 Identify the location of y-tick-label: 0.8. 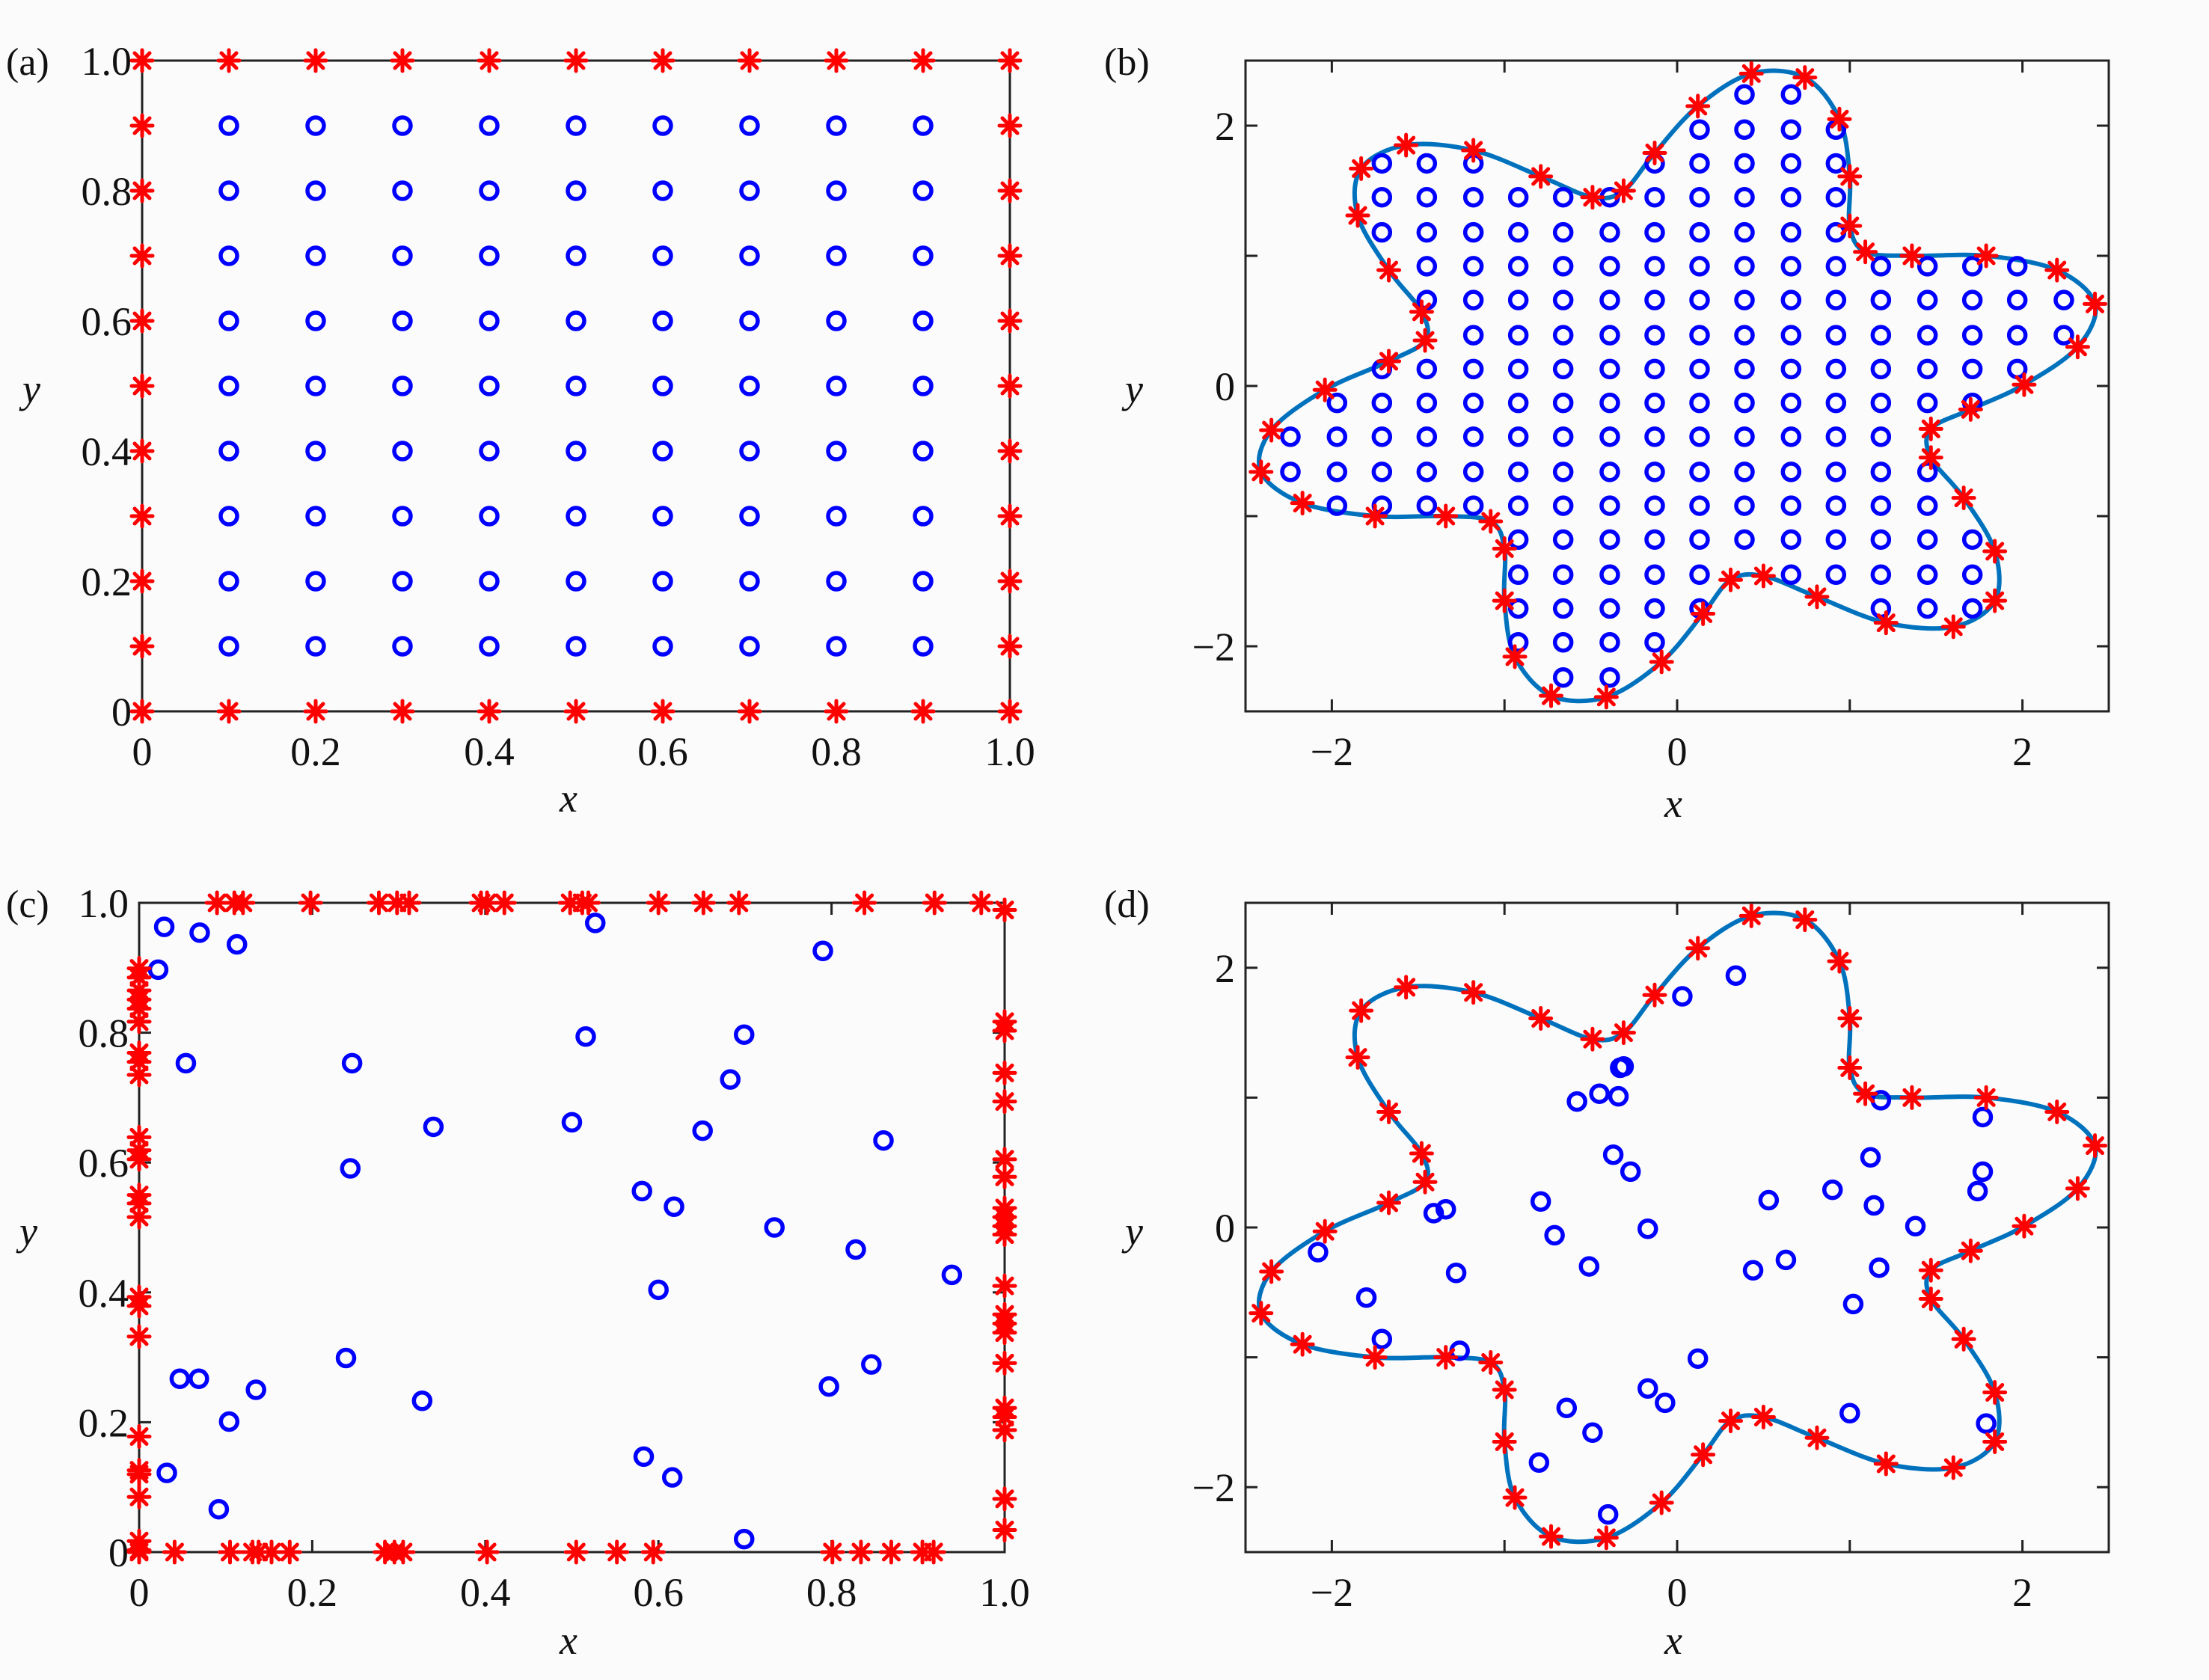
(107, 191).